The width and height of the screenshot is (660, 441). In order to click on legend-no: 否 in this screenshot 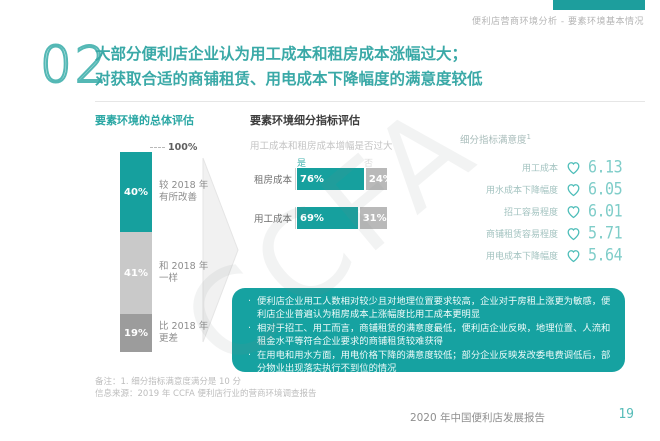, I will do `click(369, 164)`.